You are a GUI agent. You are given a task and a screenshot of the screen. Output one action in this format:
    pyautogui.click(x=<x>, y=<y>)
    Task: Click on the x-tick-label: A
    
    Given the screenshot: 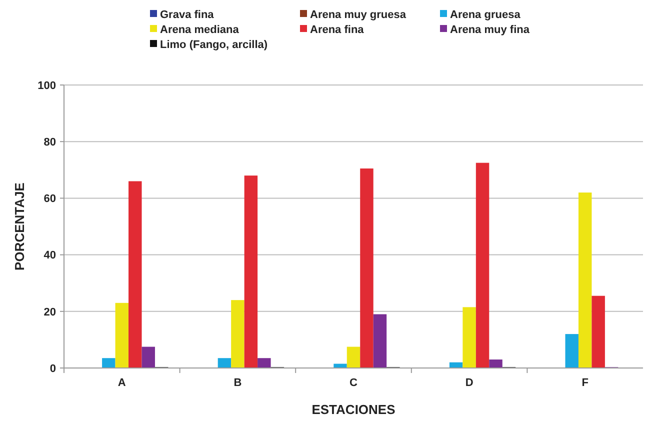 What is the action you would take?
    pyautogui.click(x=122, y=383)
    